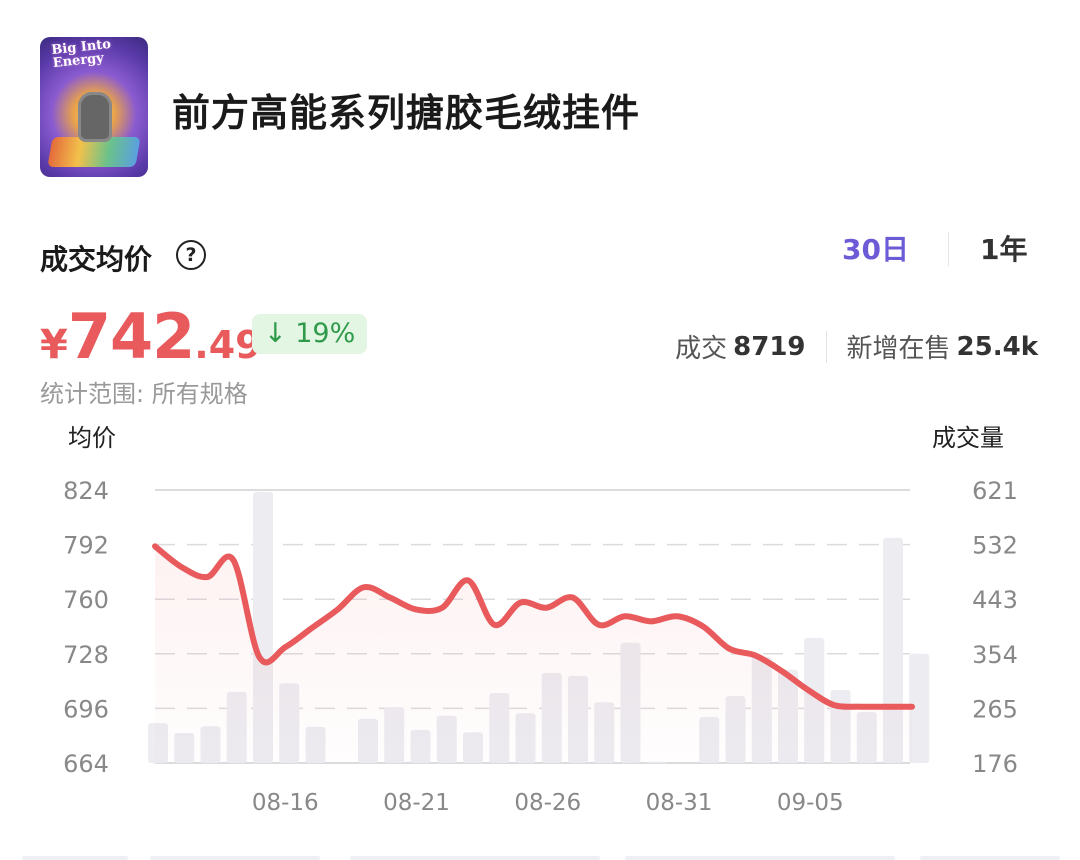 Image resolution: width=1080 pixels, height=860 pixels. What do you see at coordinates (875, 249) in the screenshot?
I see `tab-30-days: 30日` at bounding box center [875, 249].